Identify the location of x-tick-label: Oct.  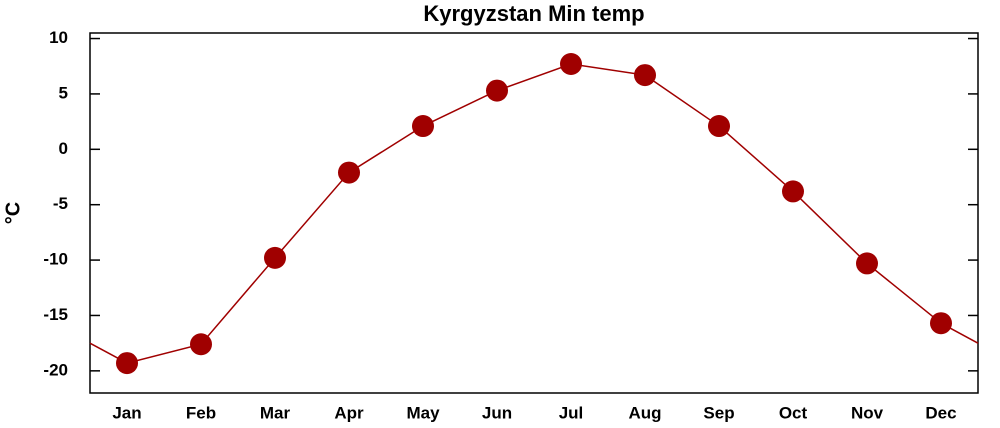
(793, 412).